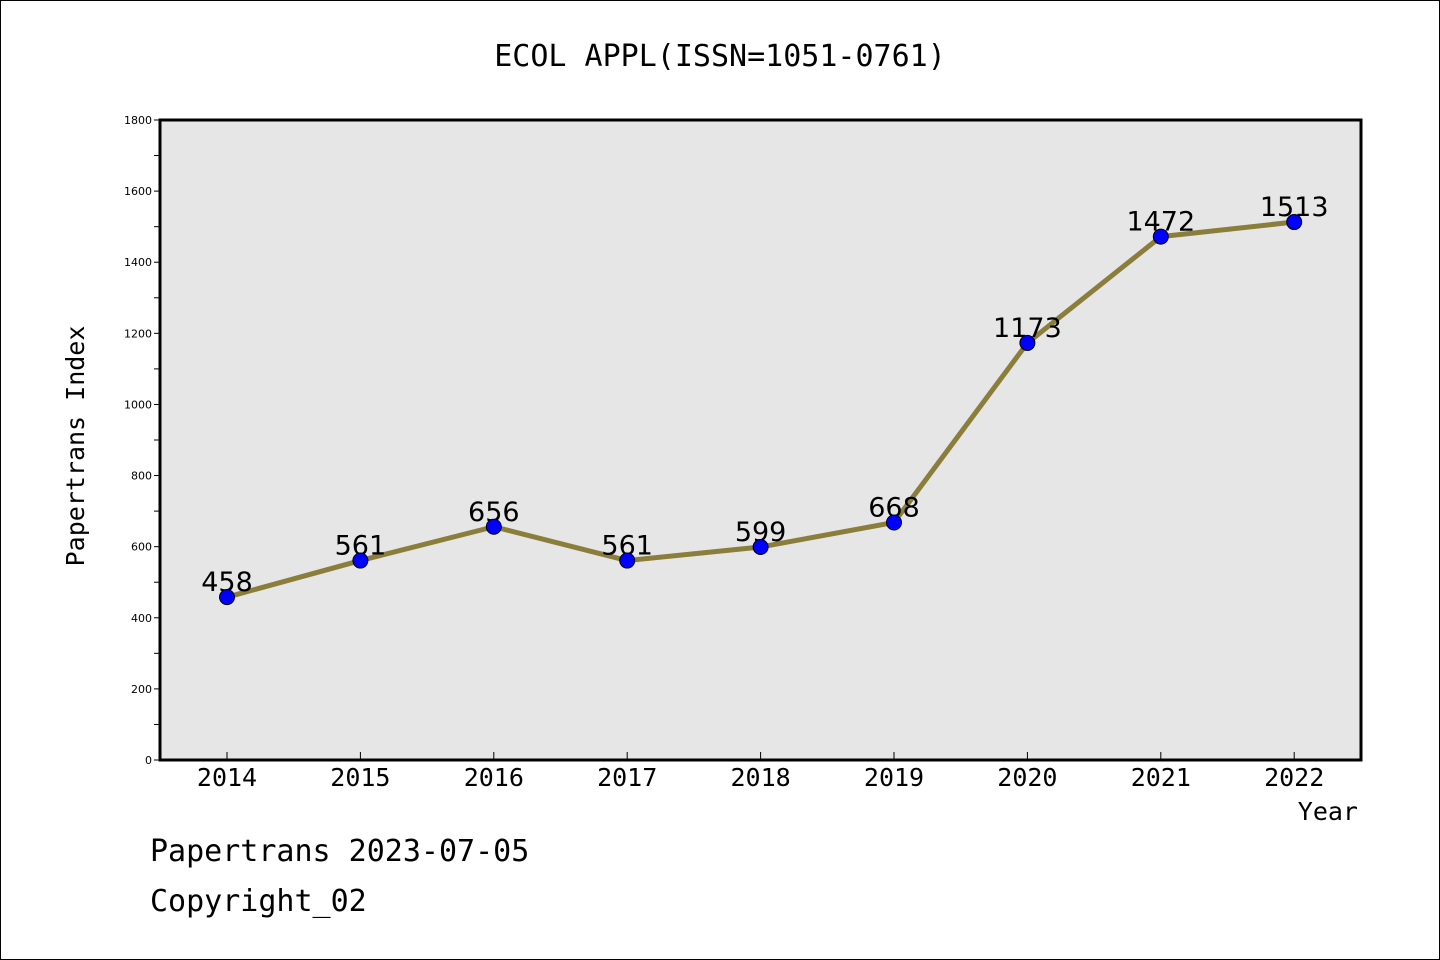 The height and width of the screenshot is (960, 1440). I want to click on x-tick-label: 2016, so click(494, 777).